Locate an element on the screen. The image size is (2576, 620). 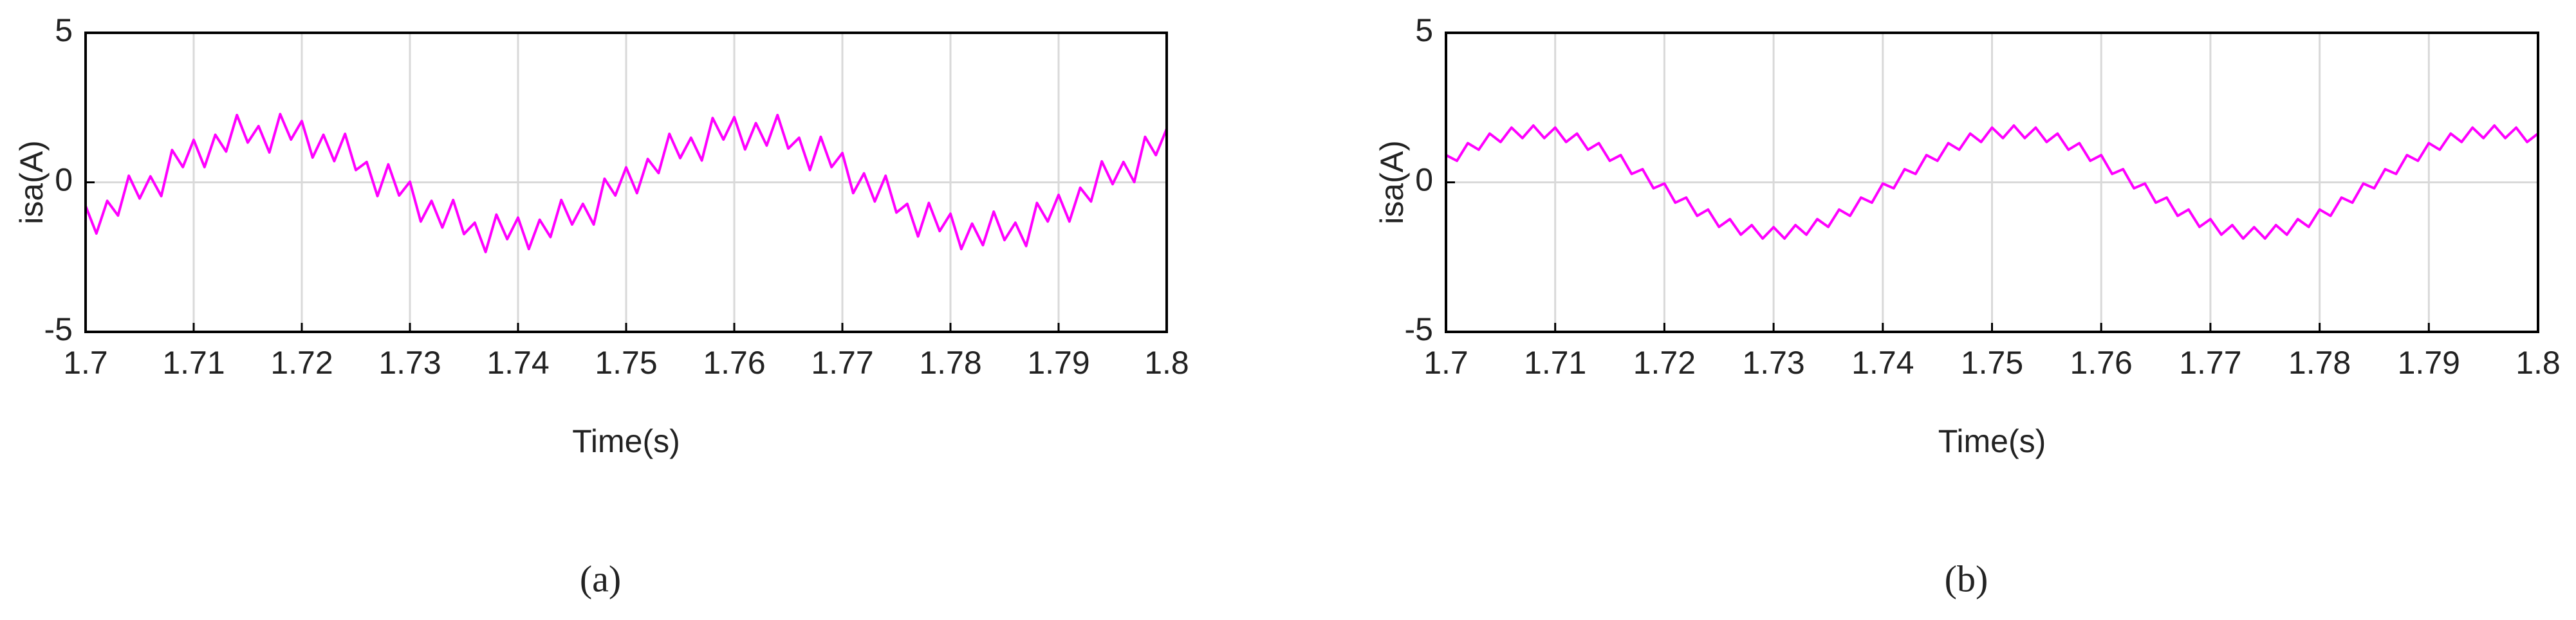
caption: (b) is located at coordinates (1966, 579).